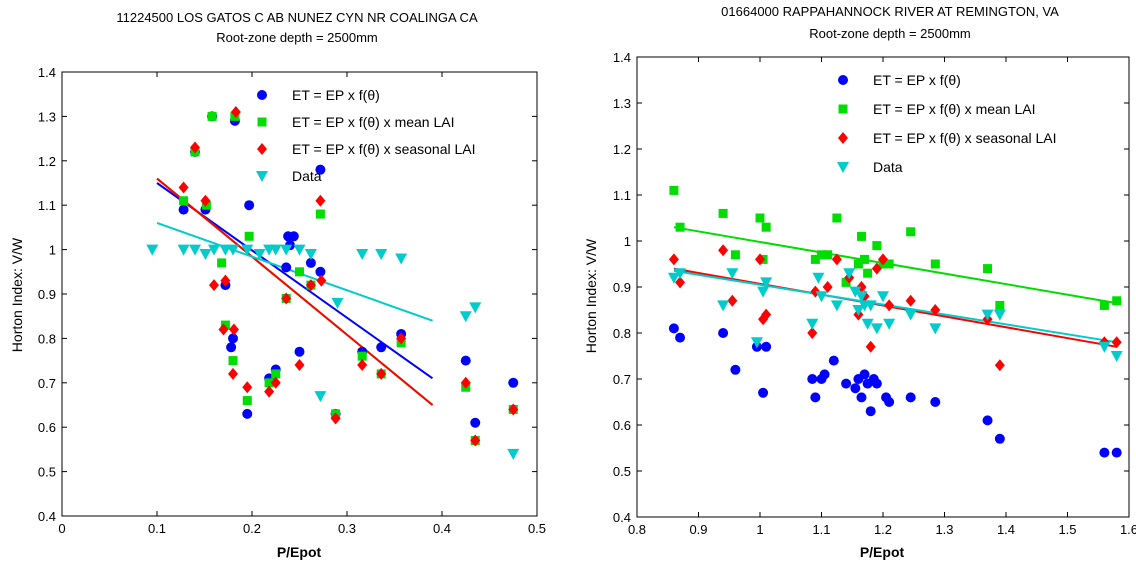 Image resolution: width=1136 pixels, height=569 pixels. I want to click on legend-label: ET = EP x f(θ), so click(336, 95).